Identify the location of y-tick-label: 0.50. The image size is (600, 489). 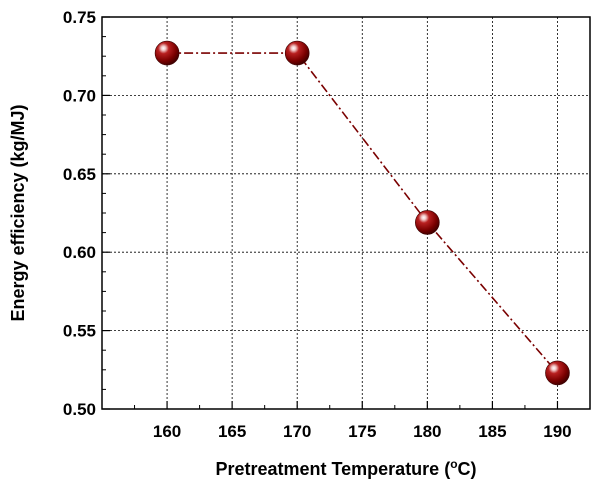
(79, 409).